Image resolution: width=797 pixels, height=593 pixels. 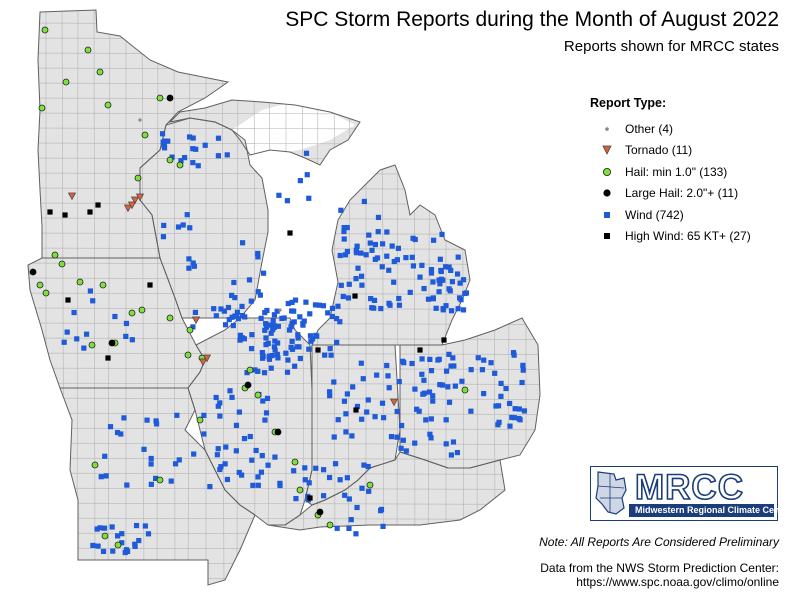 I want to click on border-missouri, so click(x=157, y=486).